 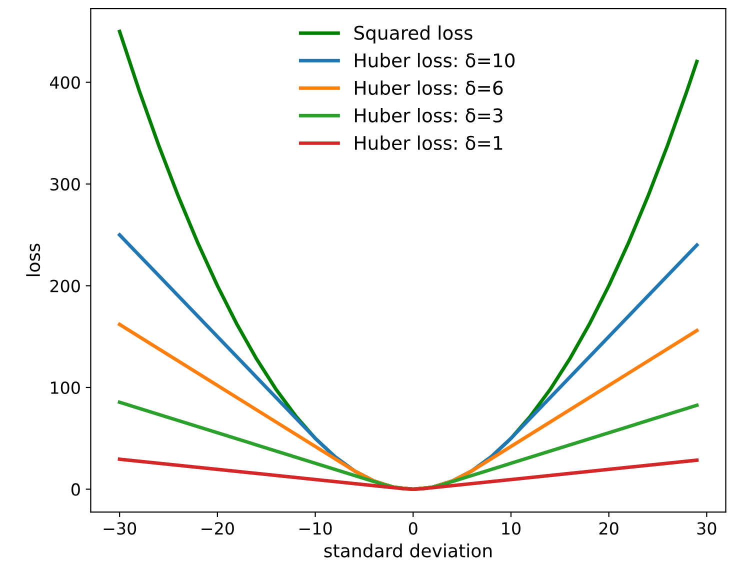 What do you see at coordinates (75, 489) in the screenshot?
I see `y-tick-label: 0` at bounding box center [75, 489].